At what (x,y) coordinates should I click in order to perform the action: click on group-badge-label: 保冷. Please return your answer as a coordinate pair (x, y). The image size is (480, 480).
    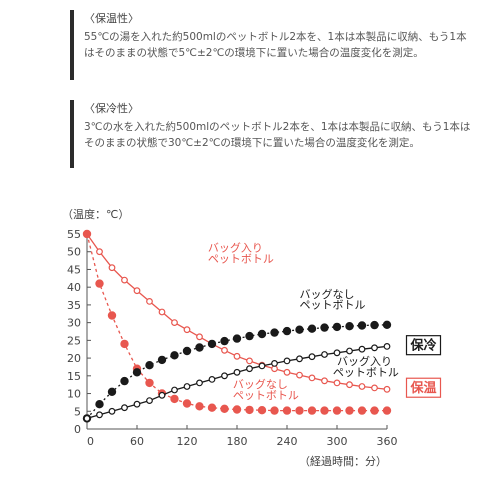
    Looking at the image, I should click on (422, 346).